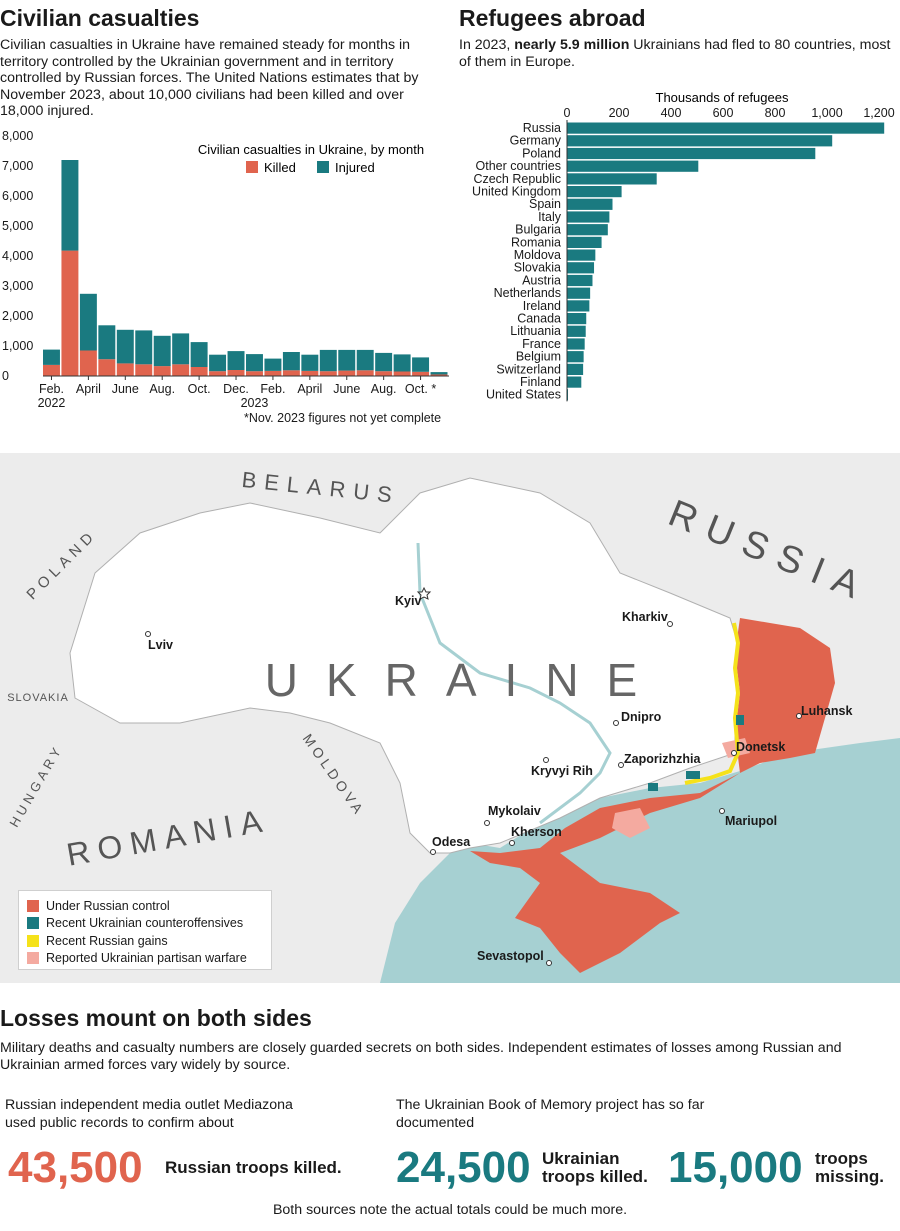 Image resolution: width=900 pixels, height=1231 pixels. Describe the element at coordinates (670, 624) in the screenshot. I see `kharkiv-dot` at that location.